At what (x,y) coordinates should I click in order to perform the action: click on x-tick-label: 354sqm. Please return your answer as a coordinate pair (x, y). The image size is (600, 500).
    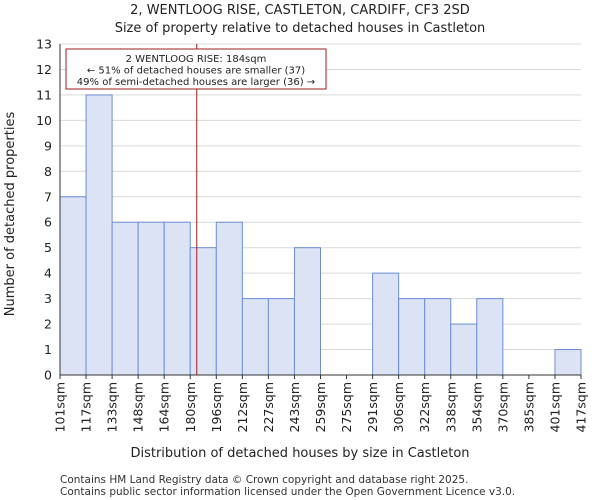
    Looking at the image, I should click on (476, 407).